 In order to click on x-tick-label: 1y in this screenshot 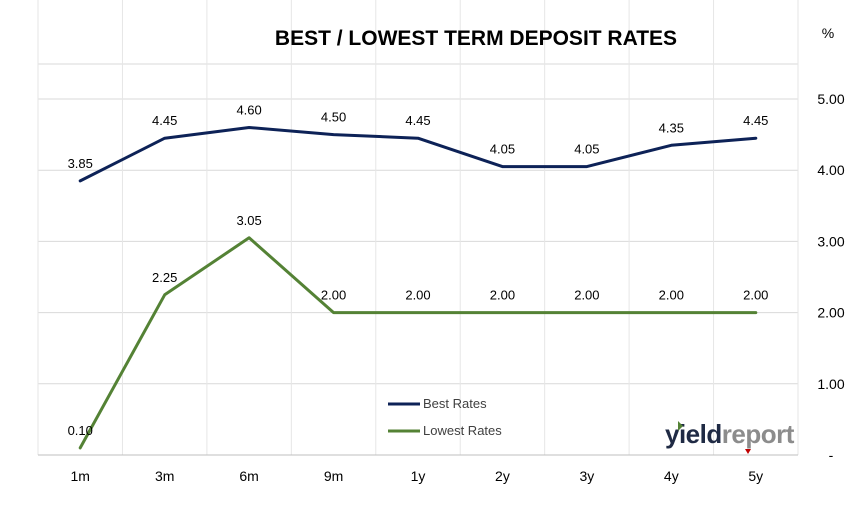, I will do `click(418, 476)`.